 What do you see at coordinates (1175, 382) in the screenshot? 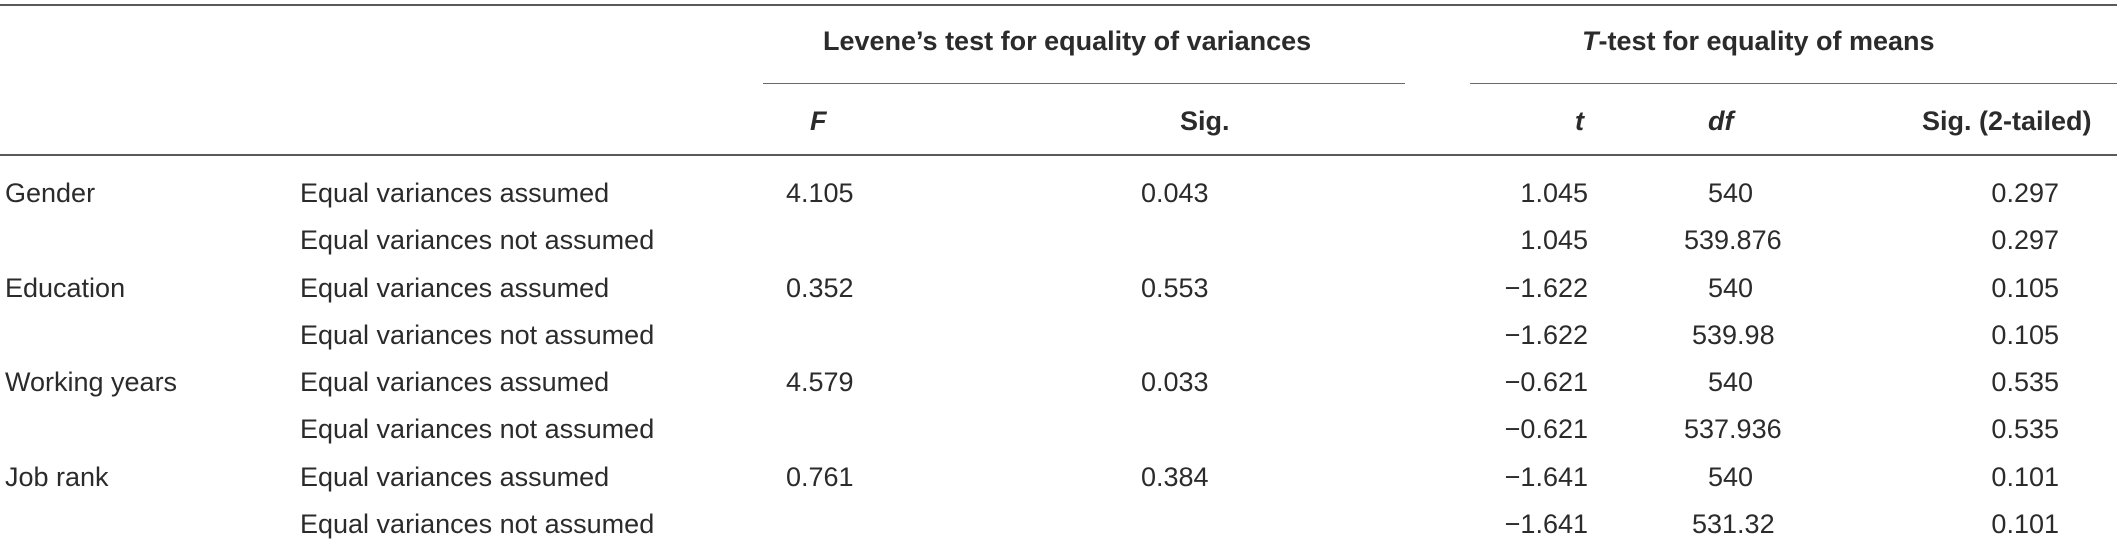
I see `row-sig: 0.033` at bounding box center [1175, 382].